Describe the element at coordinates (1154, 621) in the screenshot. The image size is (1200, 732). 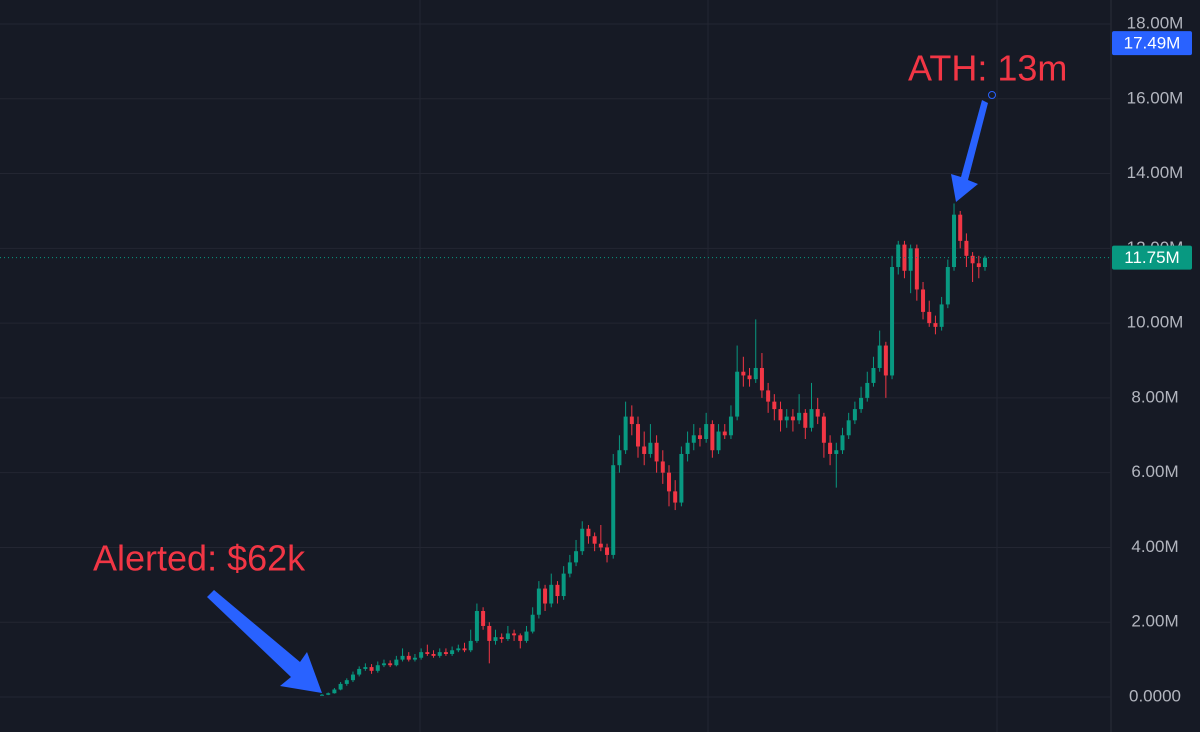
I see `y-tick-label: 2.00M` at that location.